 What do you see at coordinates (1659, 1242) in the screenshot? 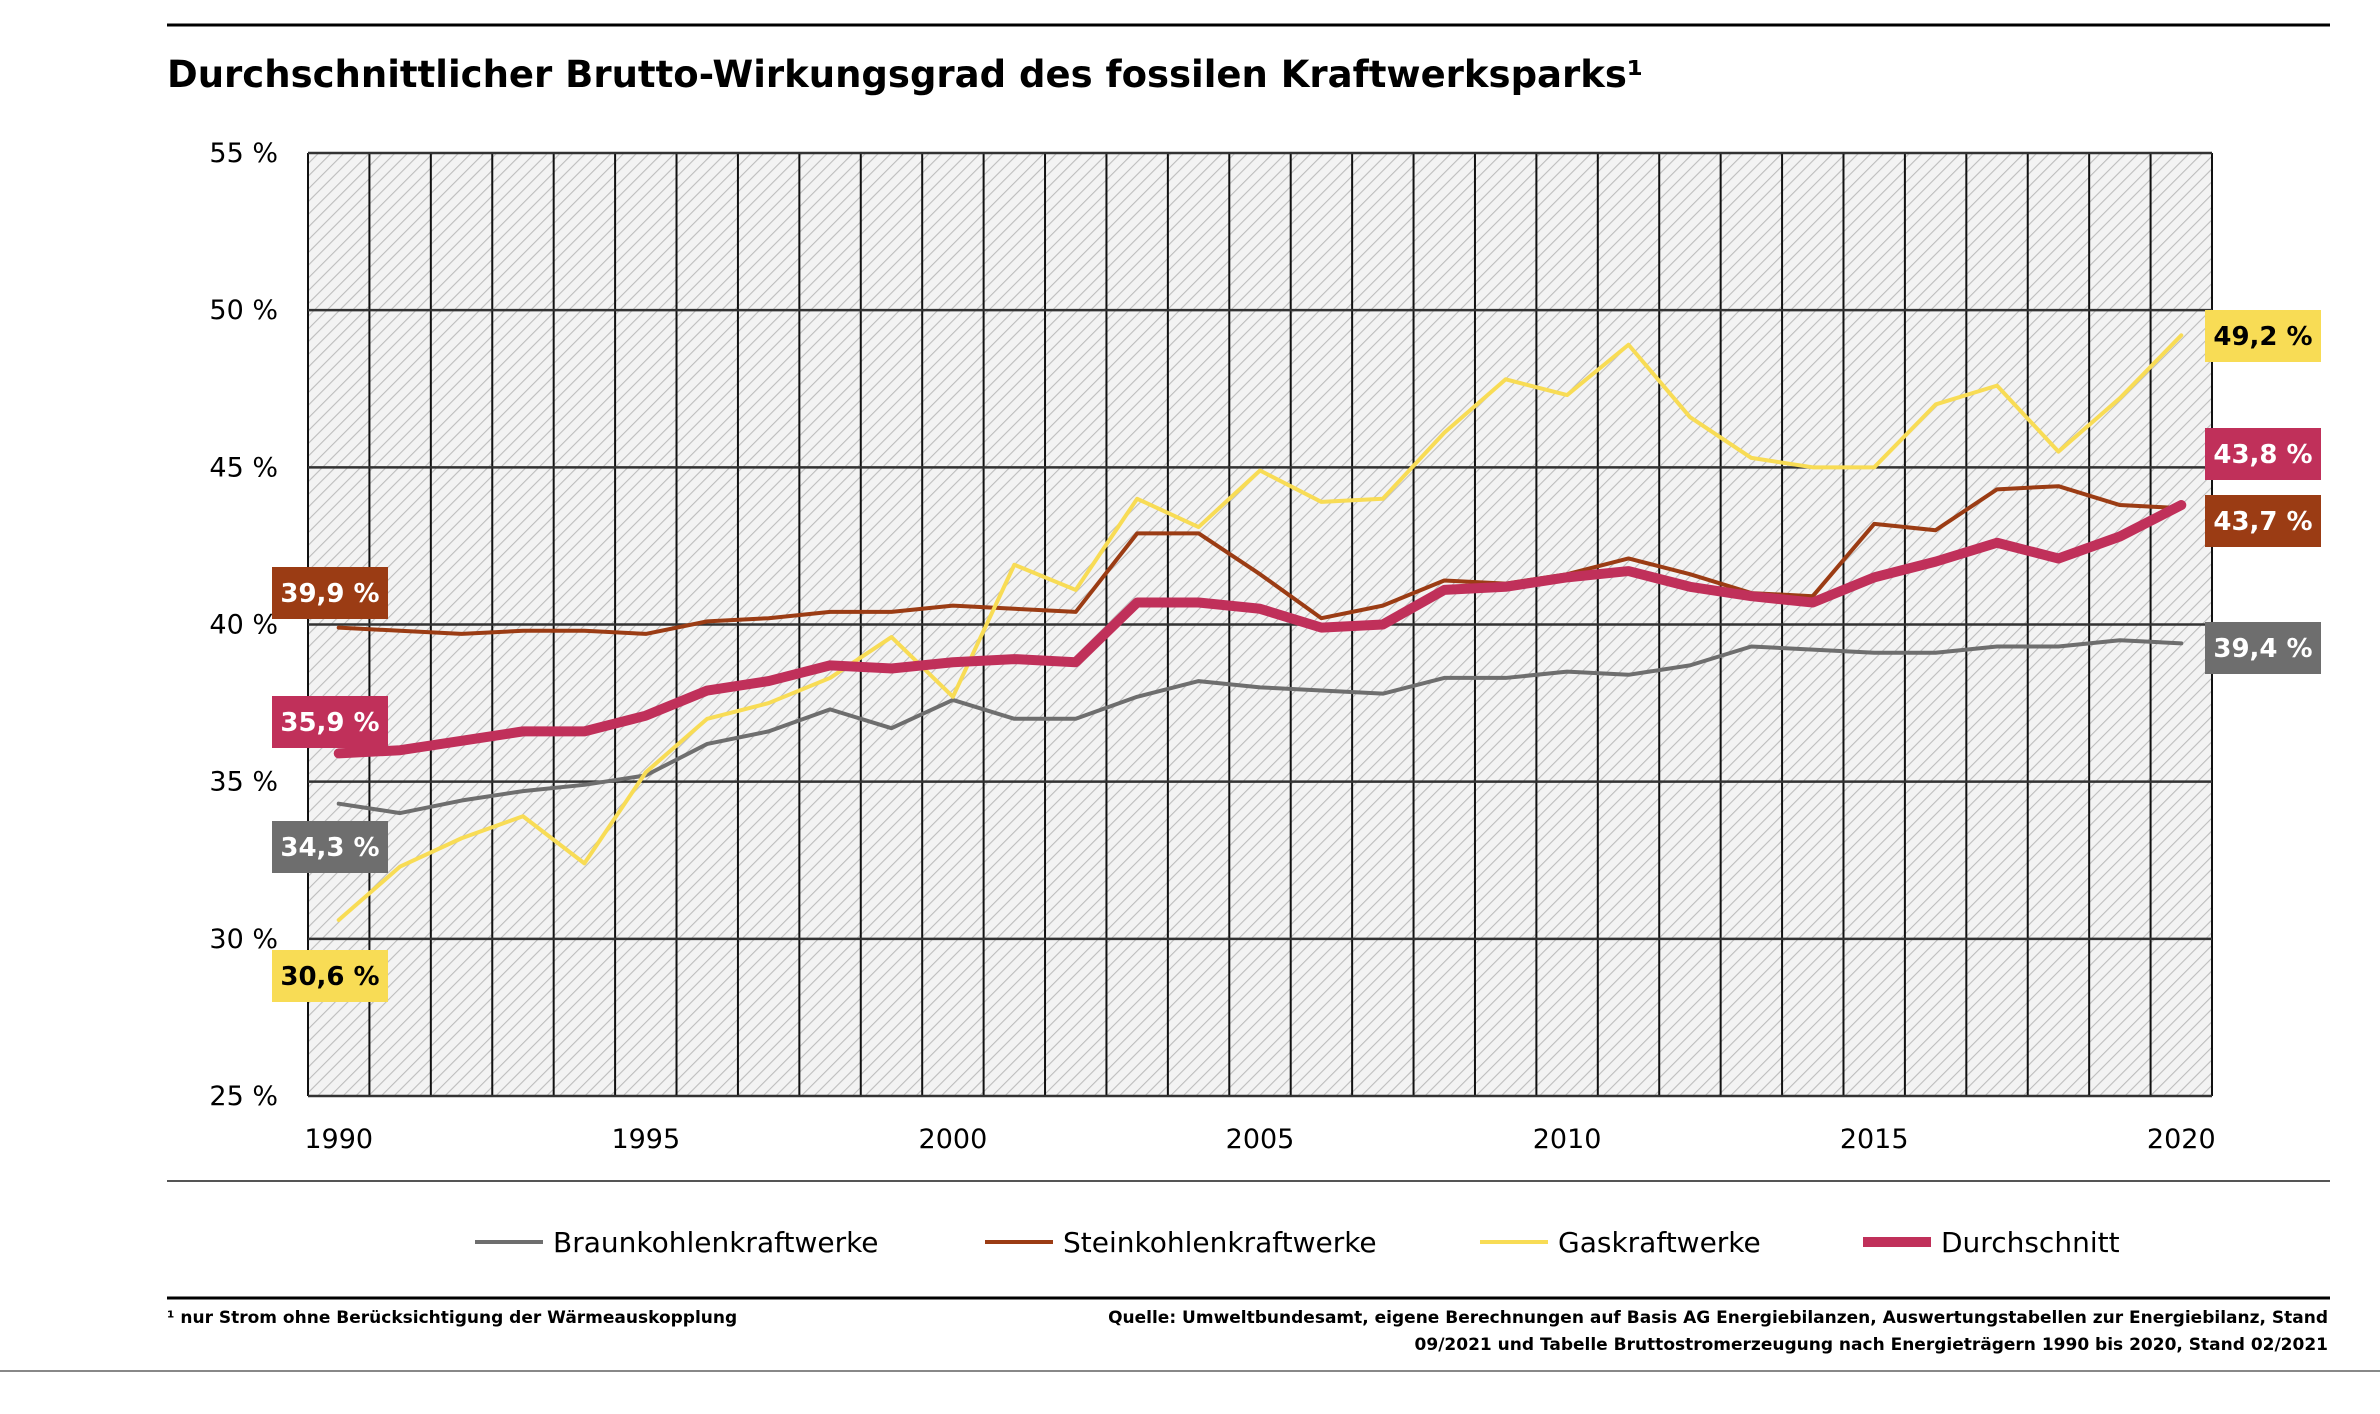
I see `legend-label: Gaskraftwerke` at bounding box center [1659, 1242].